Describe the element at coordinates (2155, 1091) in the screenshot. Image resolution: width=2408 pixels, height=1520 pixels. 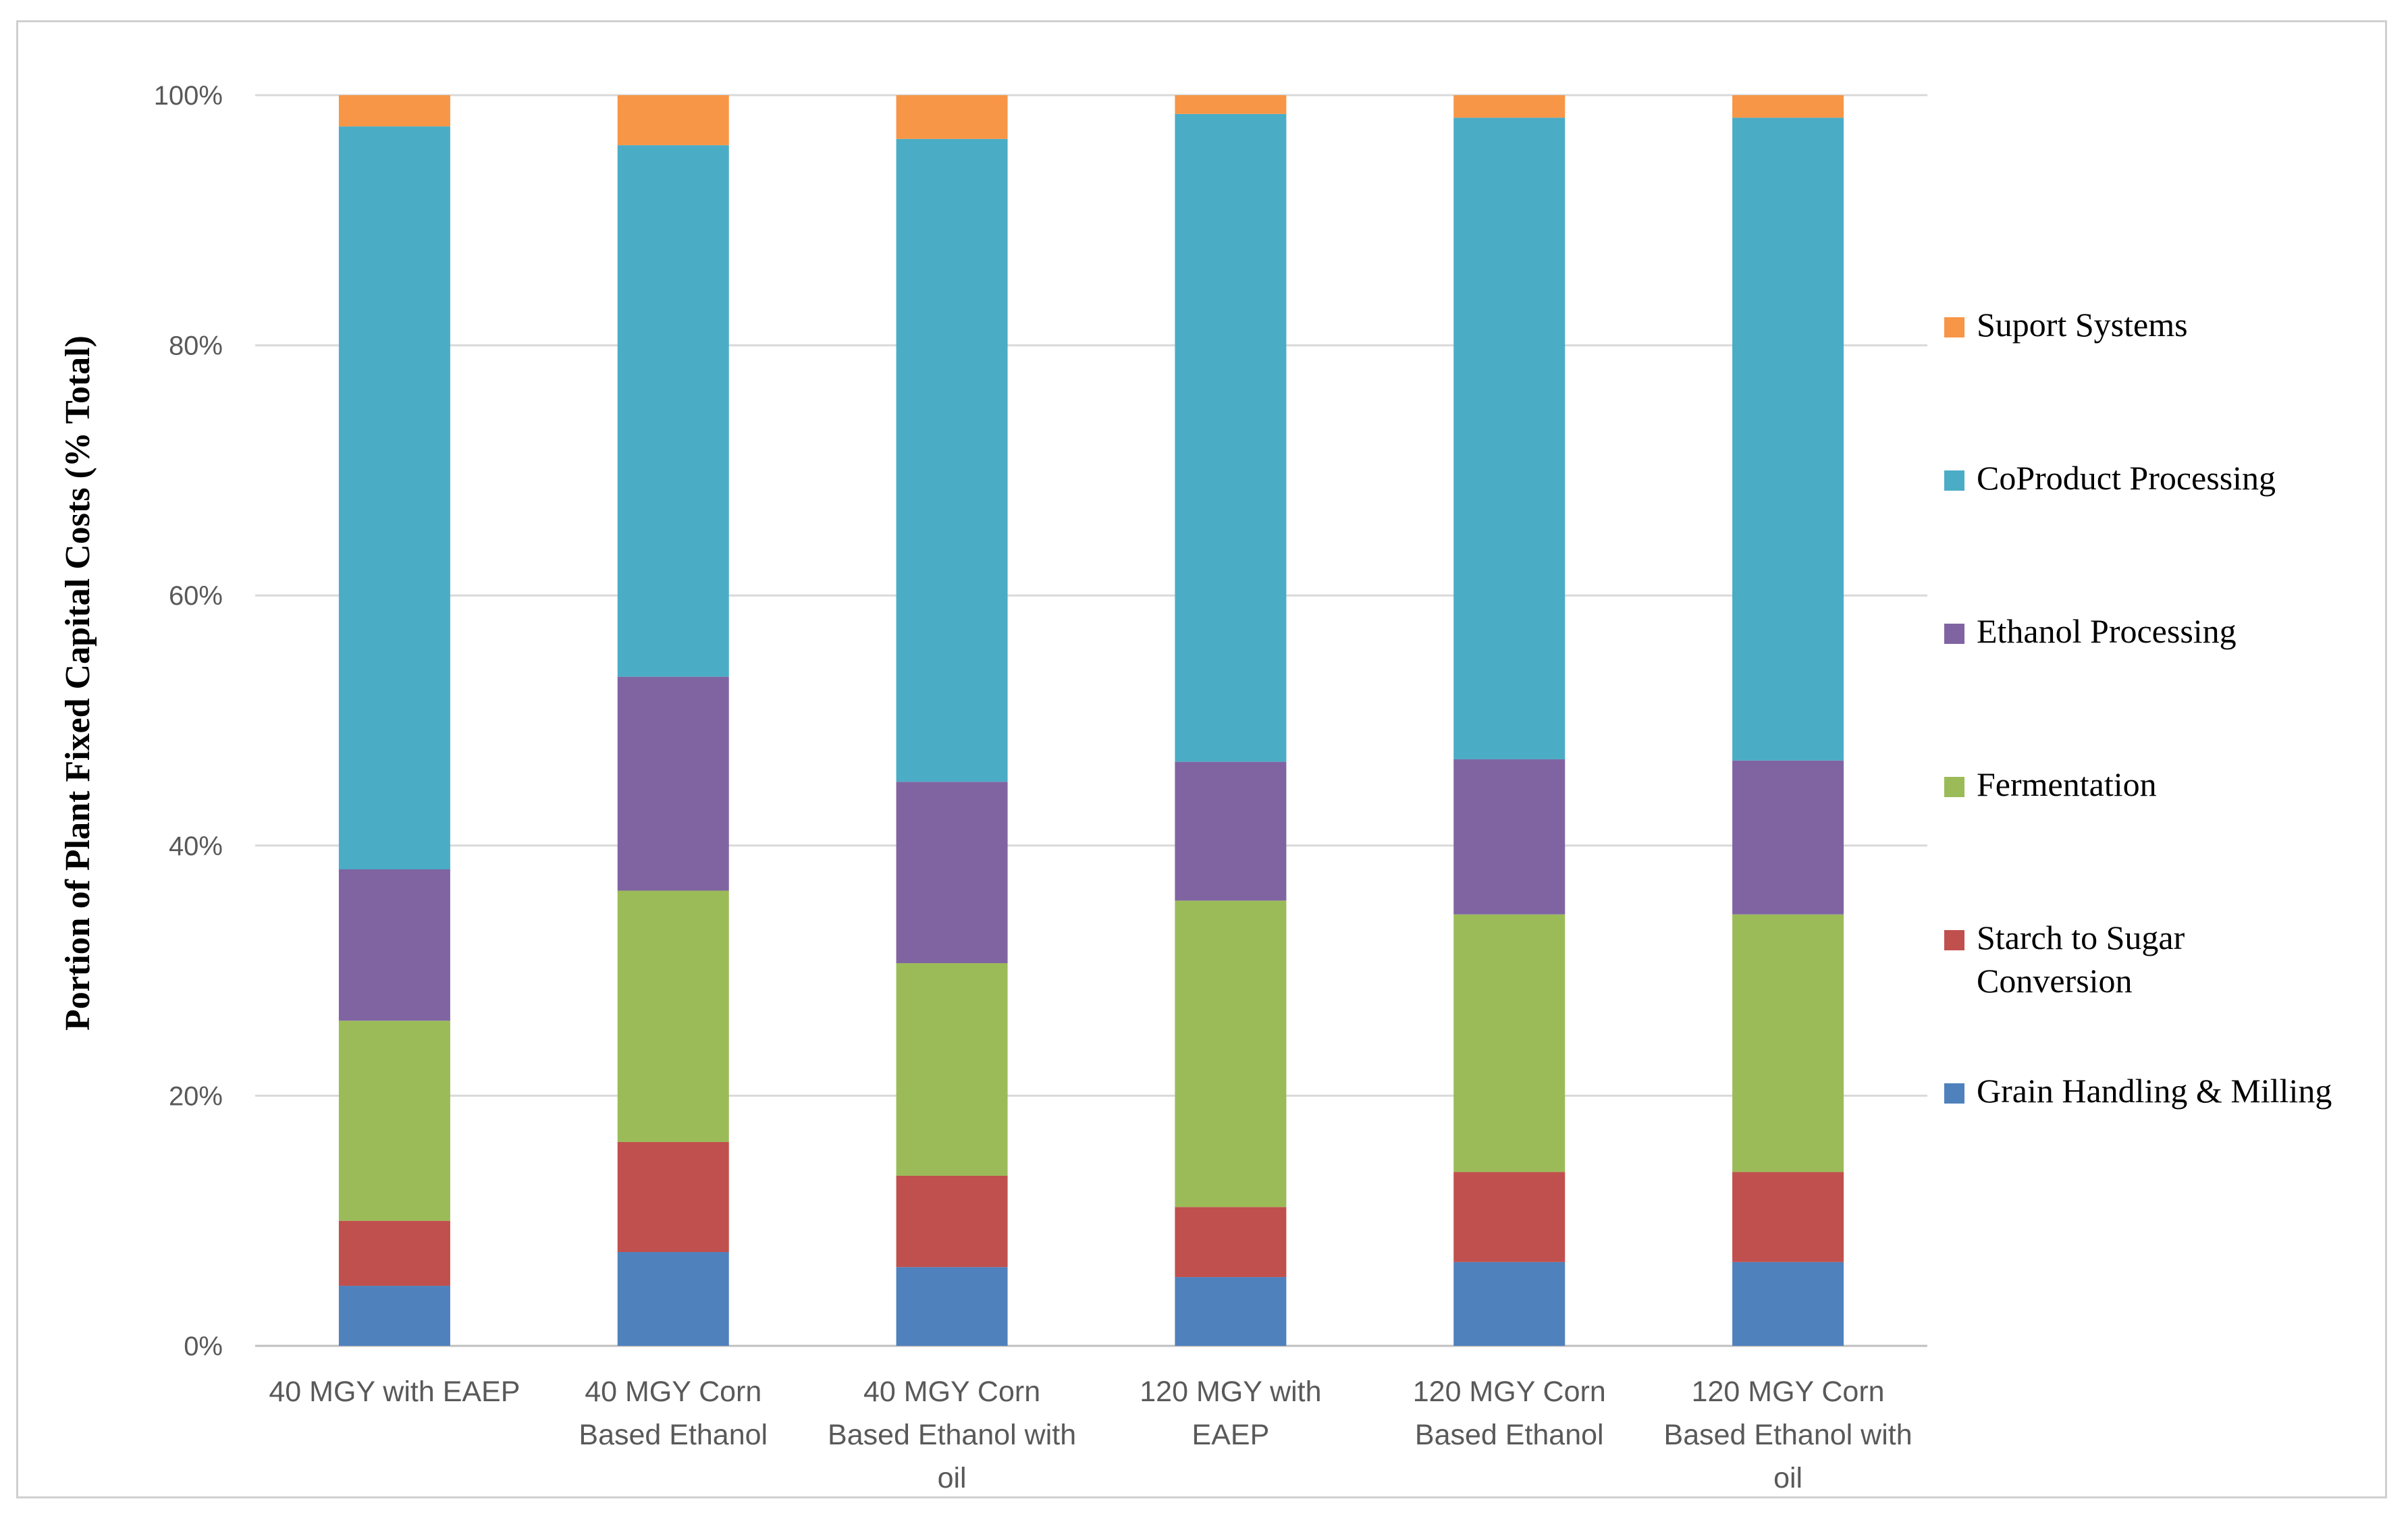
I see `legend-label: Grain Handling & Milling` at that location.